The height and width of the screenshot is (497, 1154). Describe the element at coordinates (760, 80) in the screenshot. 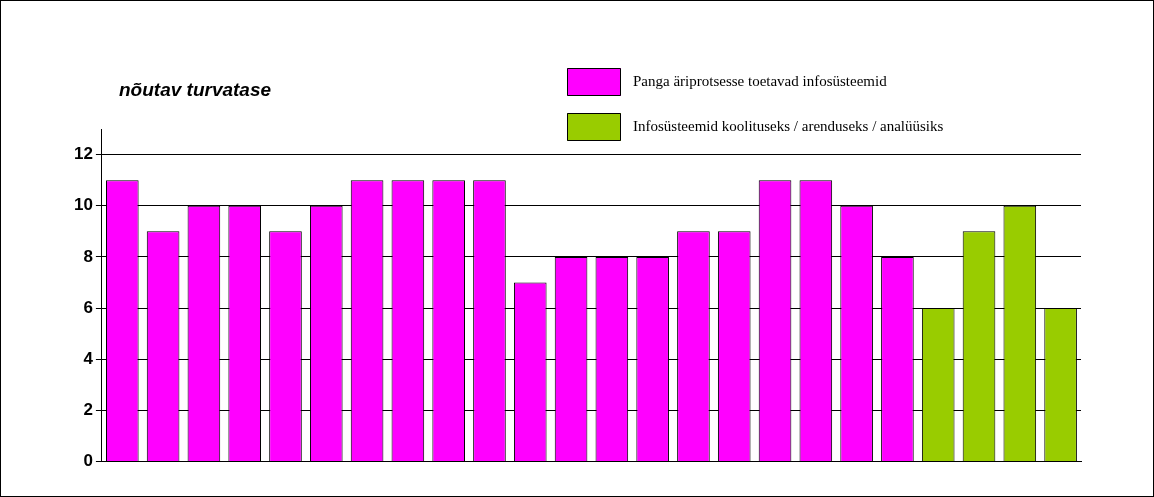

I see `legend-label: Panga äriprotsesse toetavad infosüsteemid` at that location.